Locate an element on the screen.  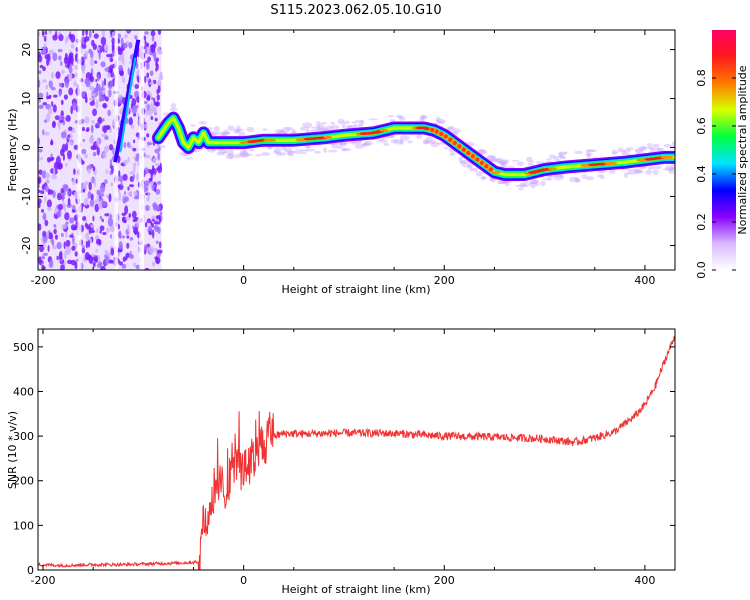
colorbar-tick-label: 0.2 is located at coordinates (701, 222).